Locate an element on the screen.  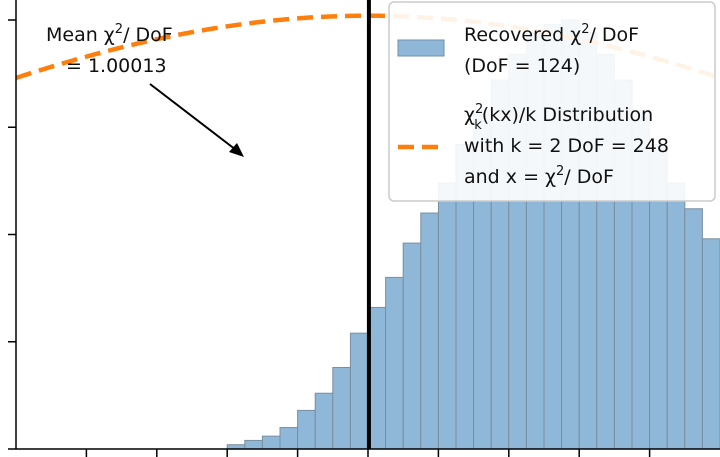
legend-curve-line-3: and x = χ2/ DoF is located at coordinates (539, 176).